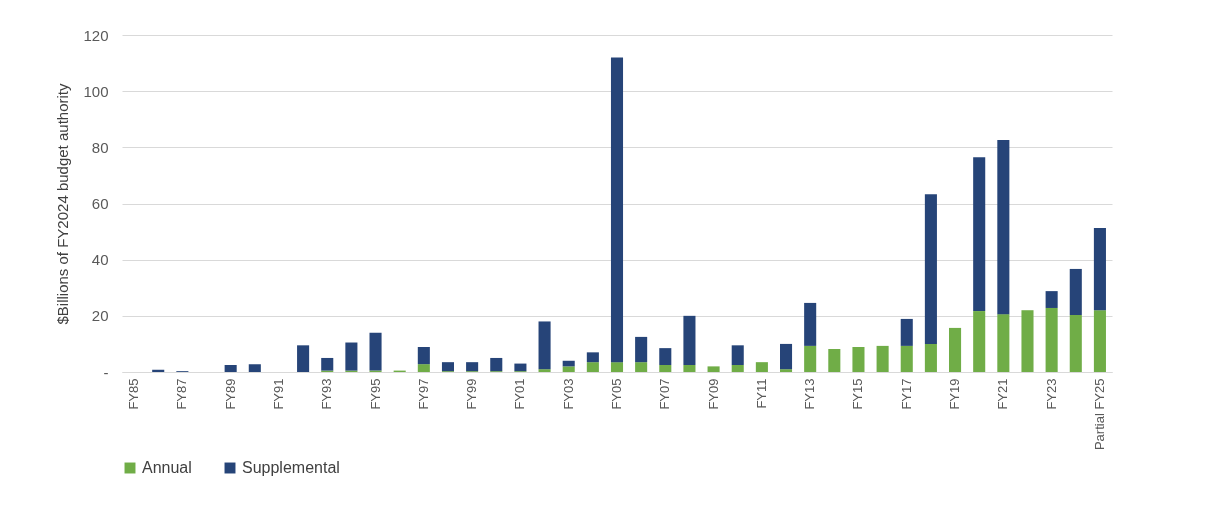  I want to click on legend-label: Annual, so click(167, 467).